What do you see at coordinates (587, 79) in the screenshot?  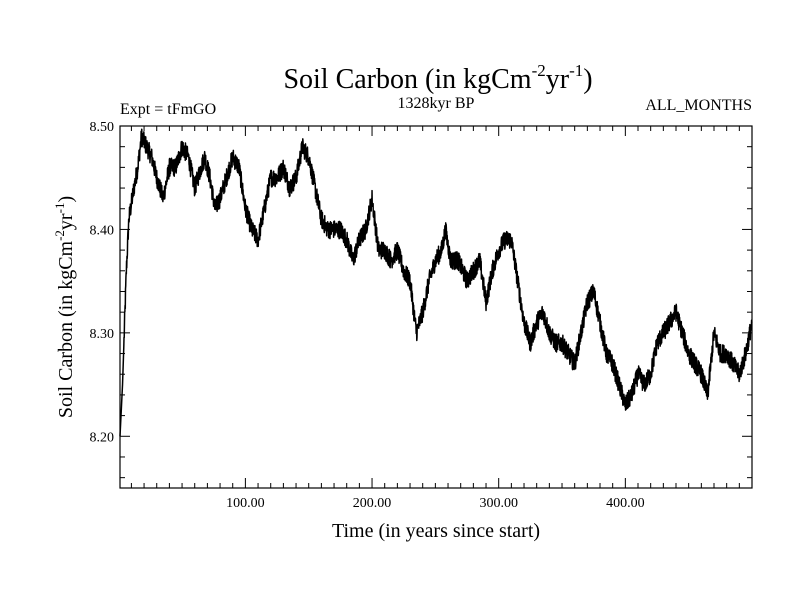 I see `title-text-end: )` at bounding box center [587, 79].